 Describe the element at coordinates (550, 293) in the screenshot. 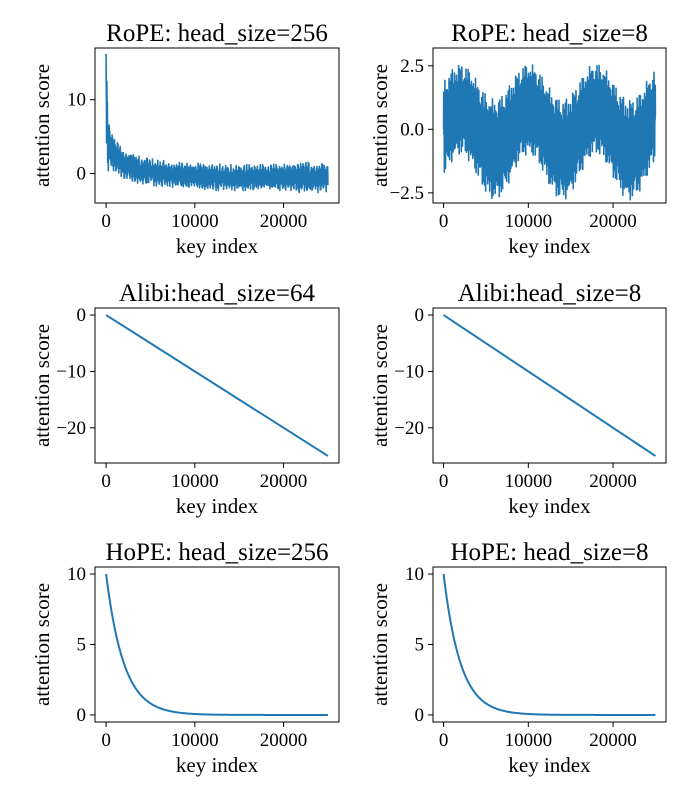

I see `chart-title: Alibi:head_size=8` at that location.